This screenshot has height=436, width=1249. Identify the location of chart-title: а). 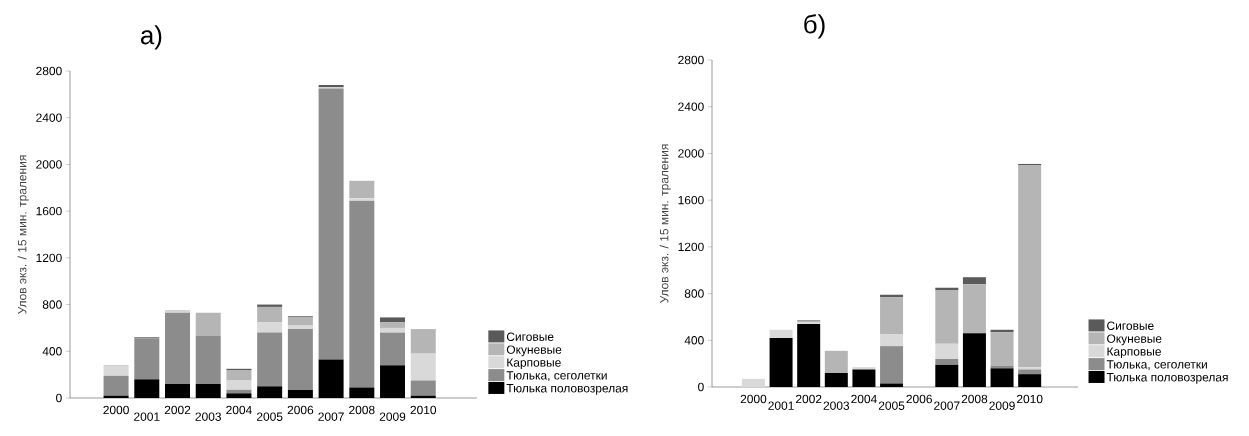
(151, 37).